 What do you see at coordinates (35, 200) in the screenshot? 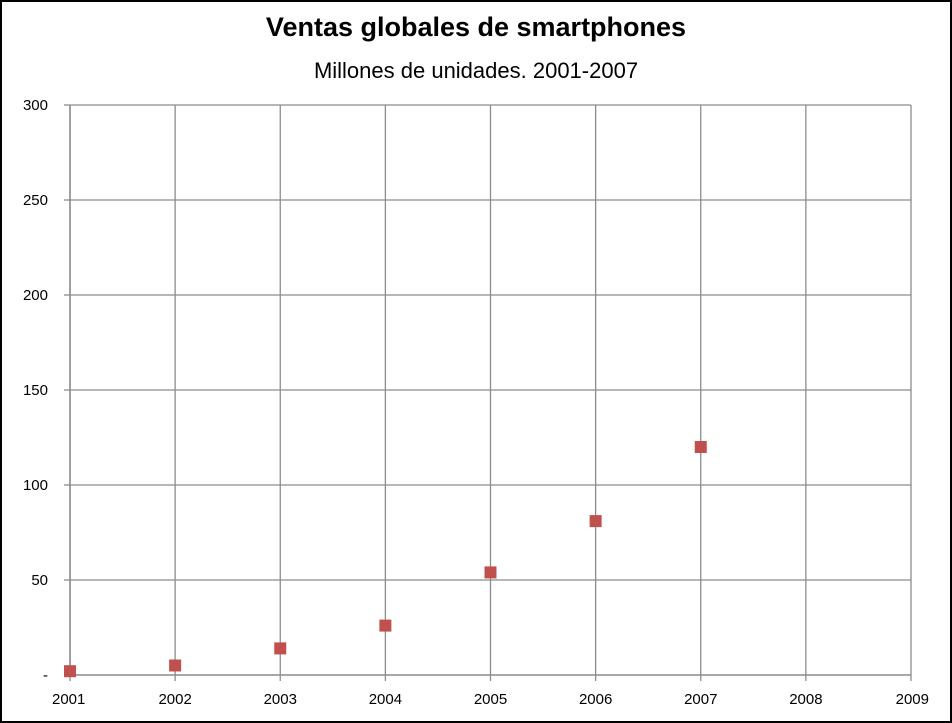
I see `y-tick-label: 250` at bounding box center [35, 200].